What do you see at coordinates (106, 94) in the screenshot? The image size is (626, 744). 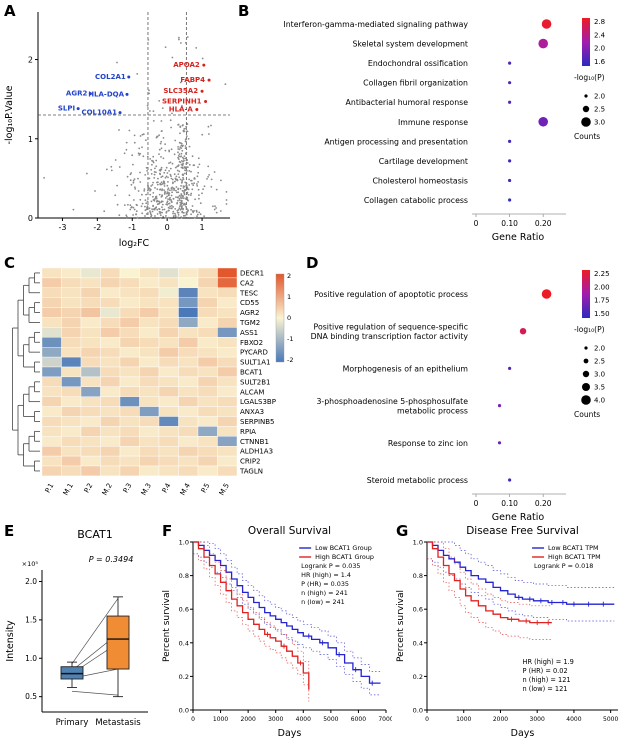 I see `svg-text: HLA-DQA` at bounding box center [106, 94].